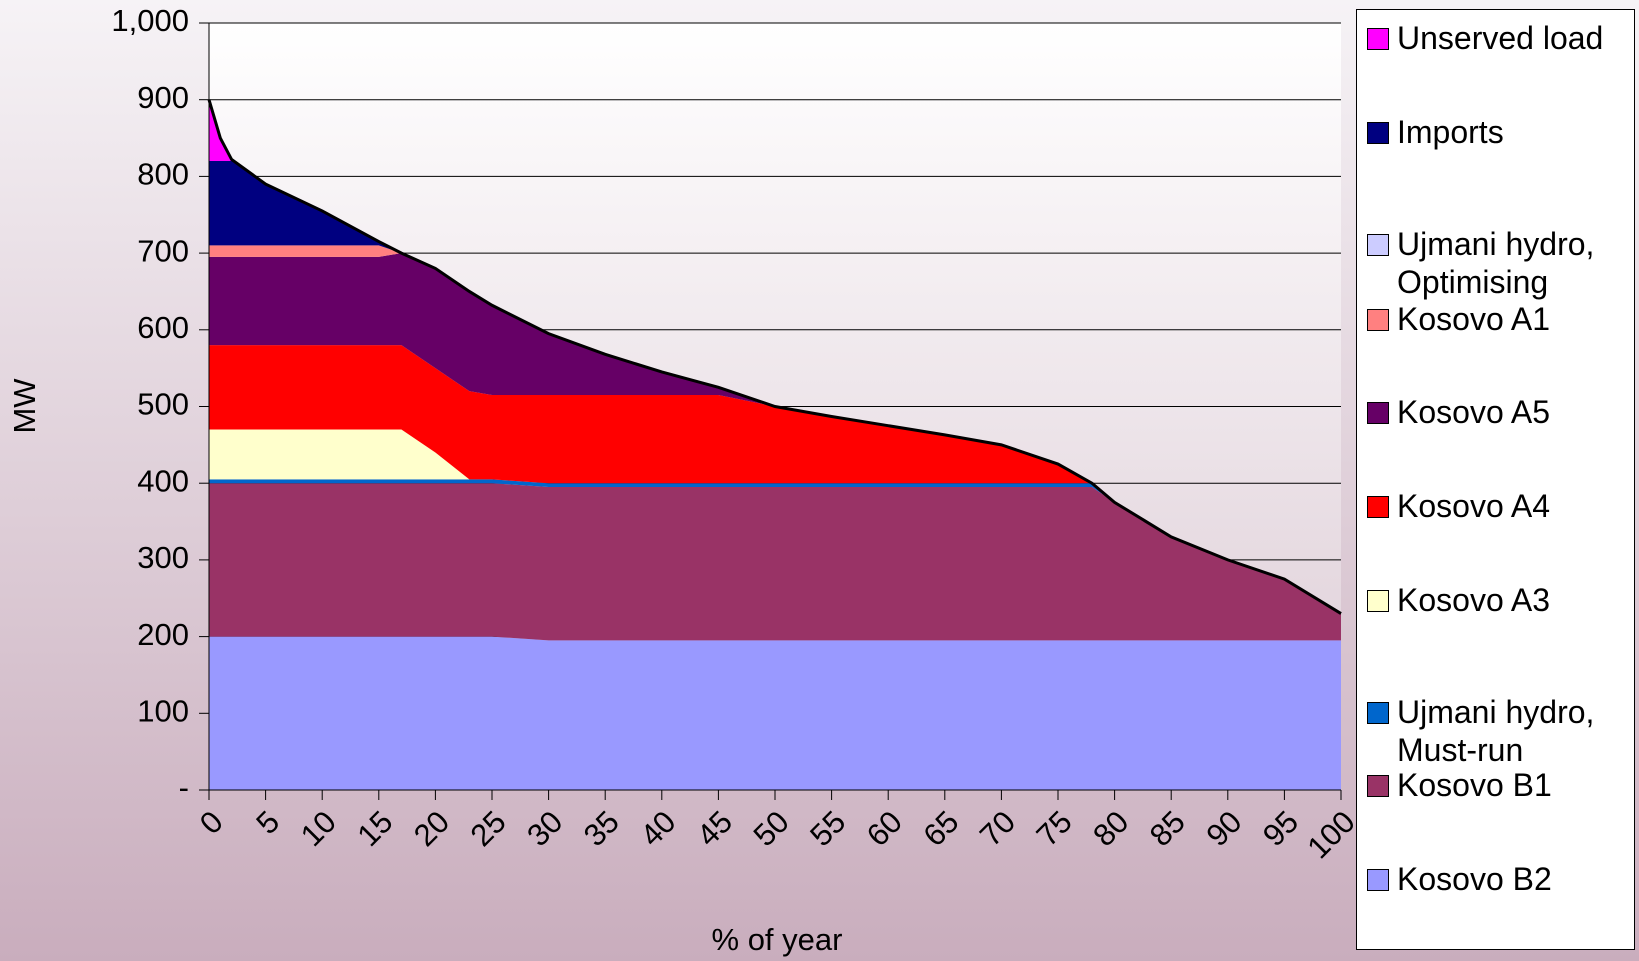 This screenshot has height=961, width=1639. Describe the element at coordinates (163, 404) in the screenshot. I see `y-tick-label: 500` at that location.